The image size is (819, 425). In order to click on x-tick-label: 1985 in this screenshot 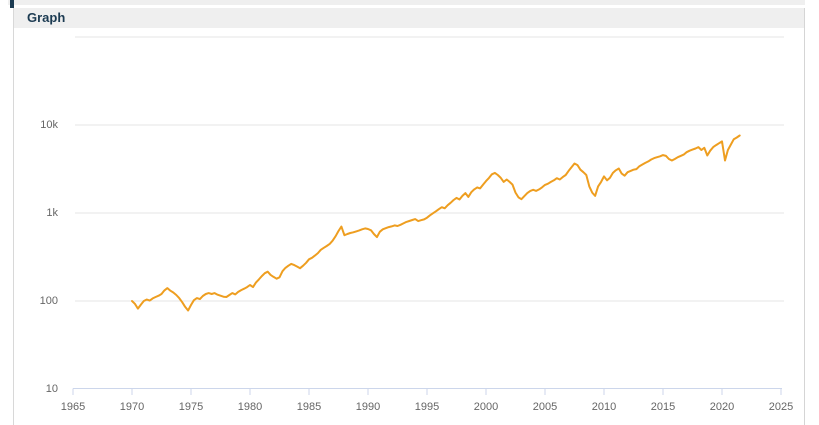, I will do `click(309, 407)`.